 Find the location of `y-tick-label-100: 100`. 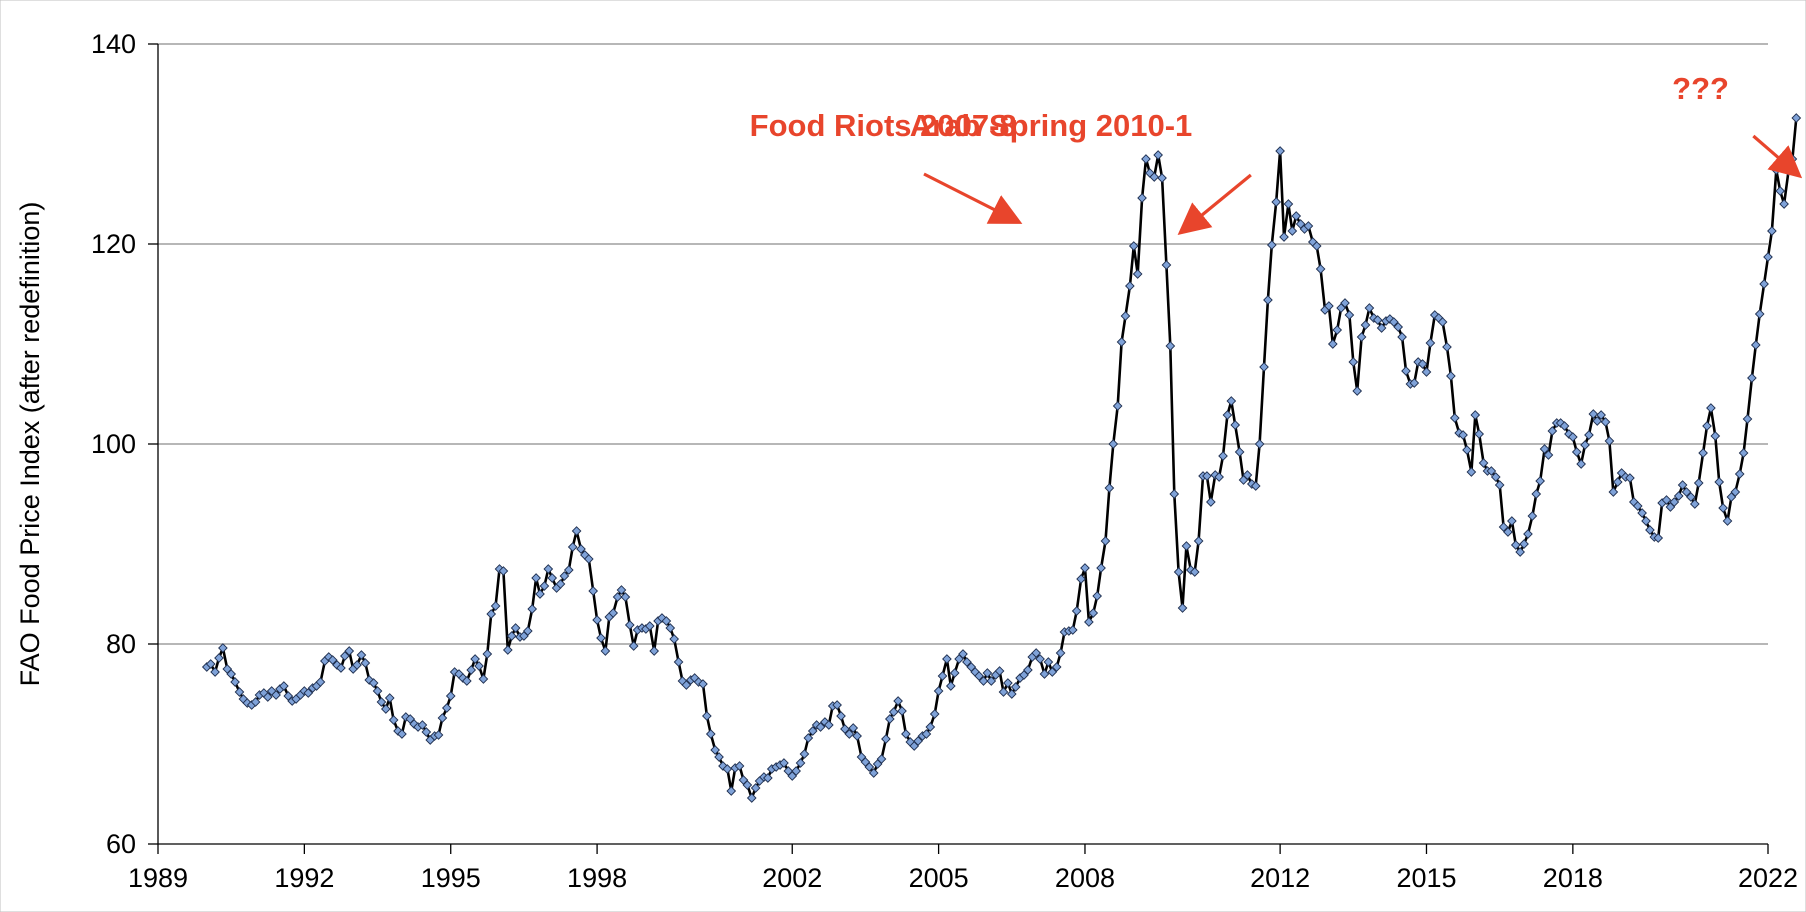

y-tick-label-100: 100 is located at coordinates (113, 444).